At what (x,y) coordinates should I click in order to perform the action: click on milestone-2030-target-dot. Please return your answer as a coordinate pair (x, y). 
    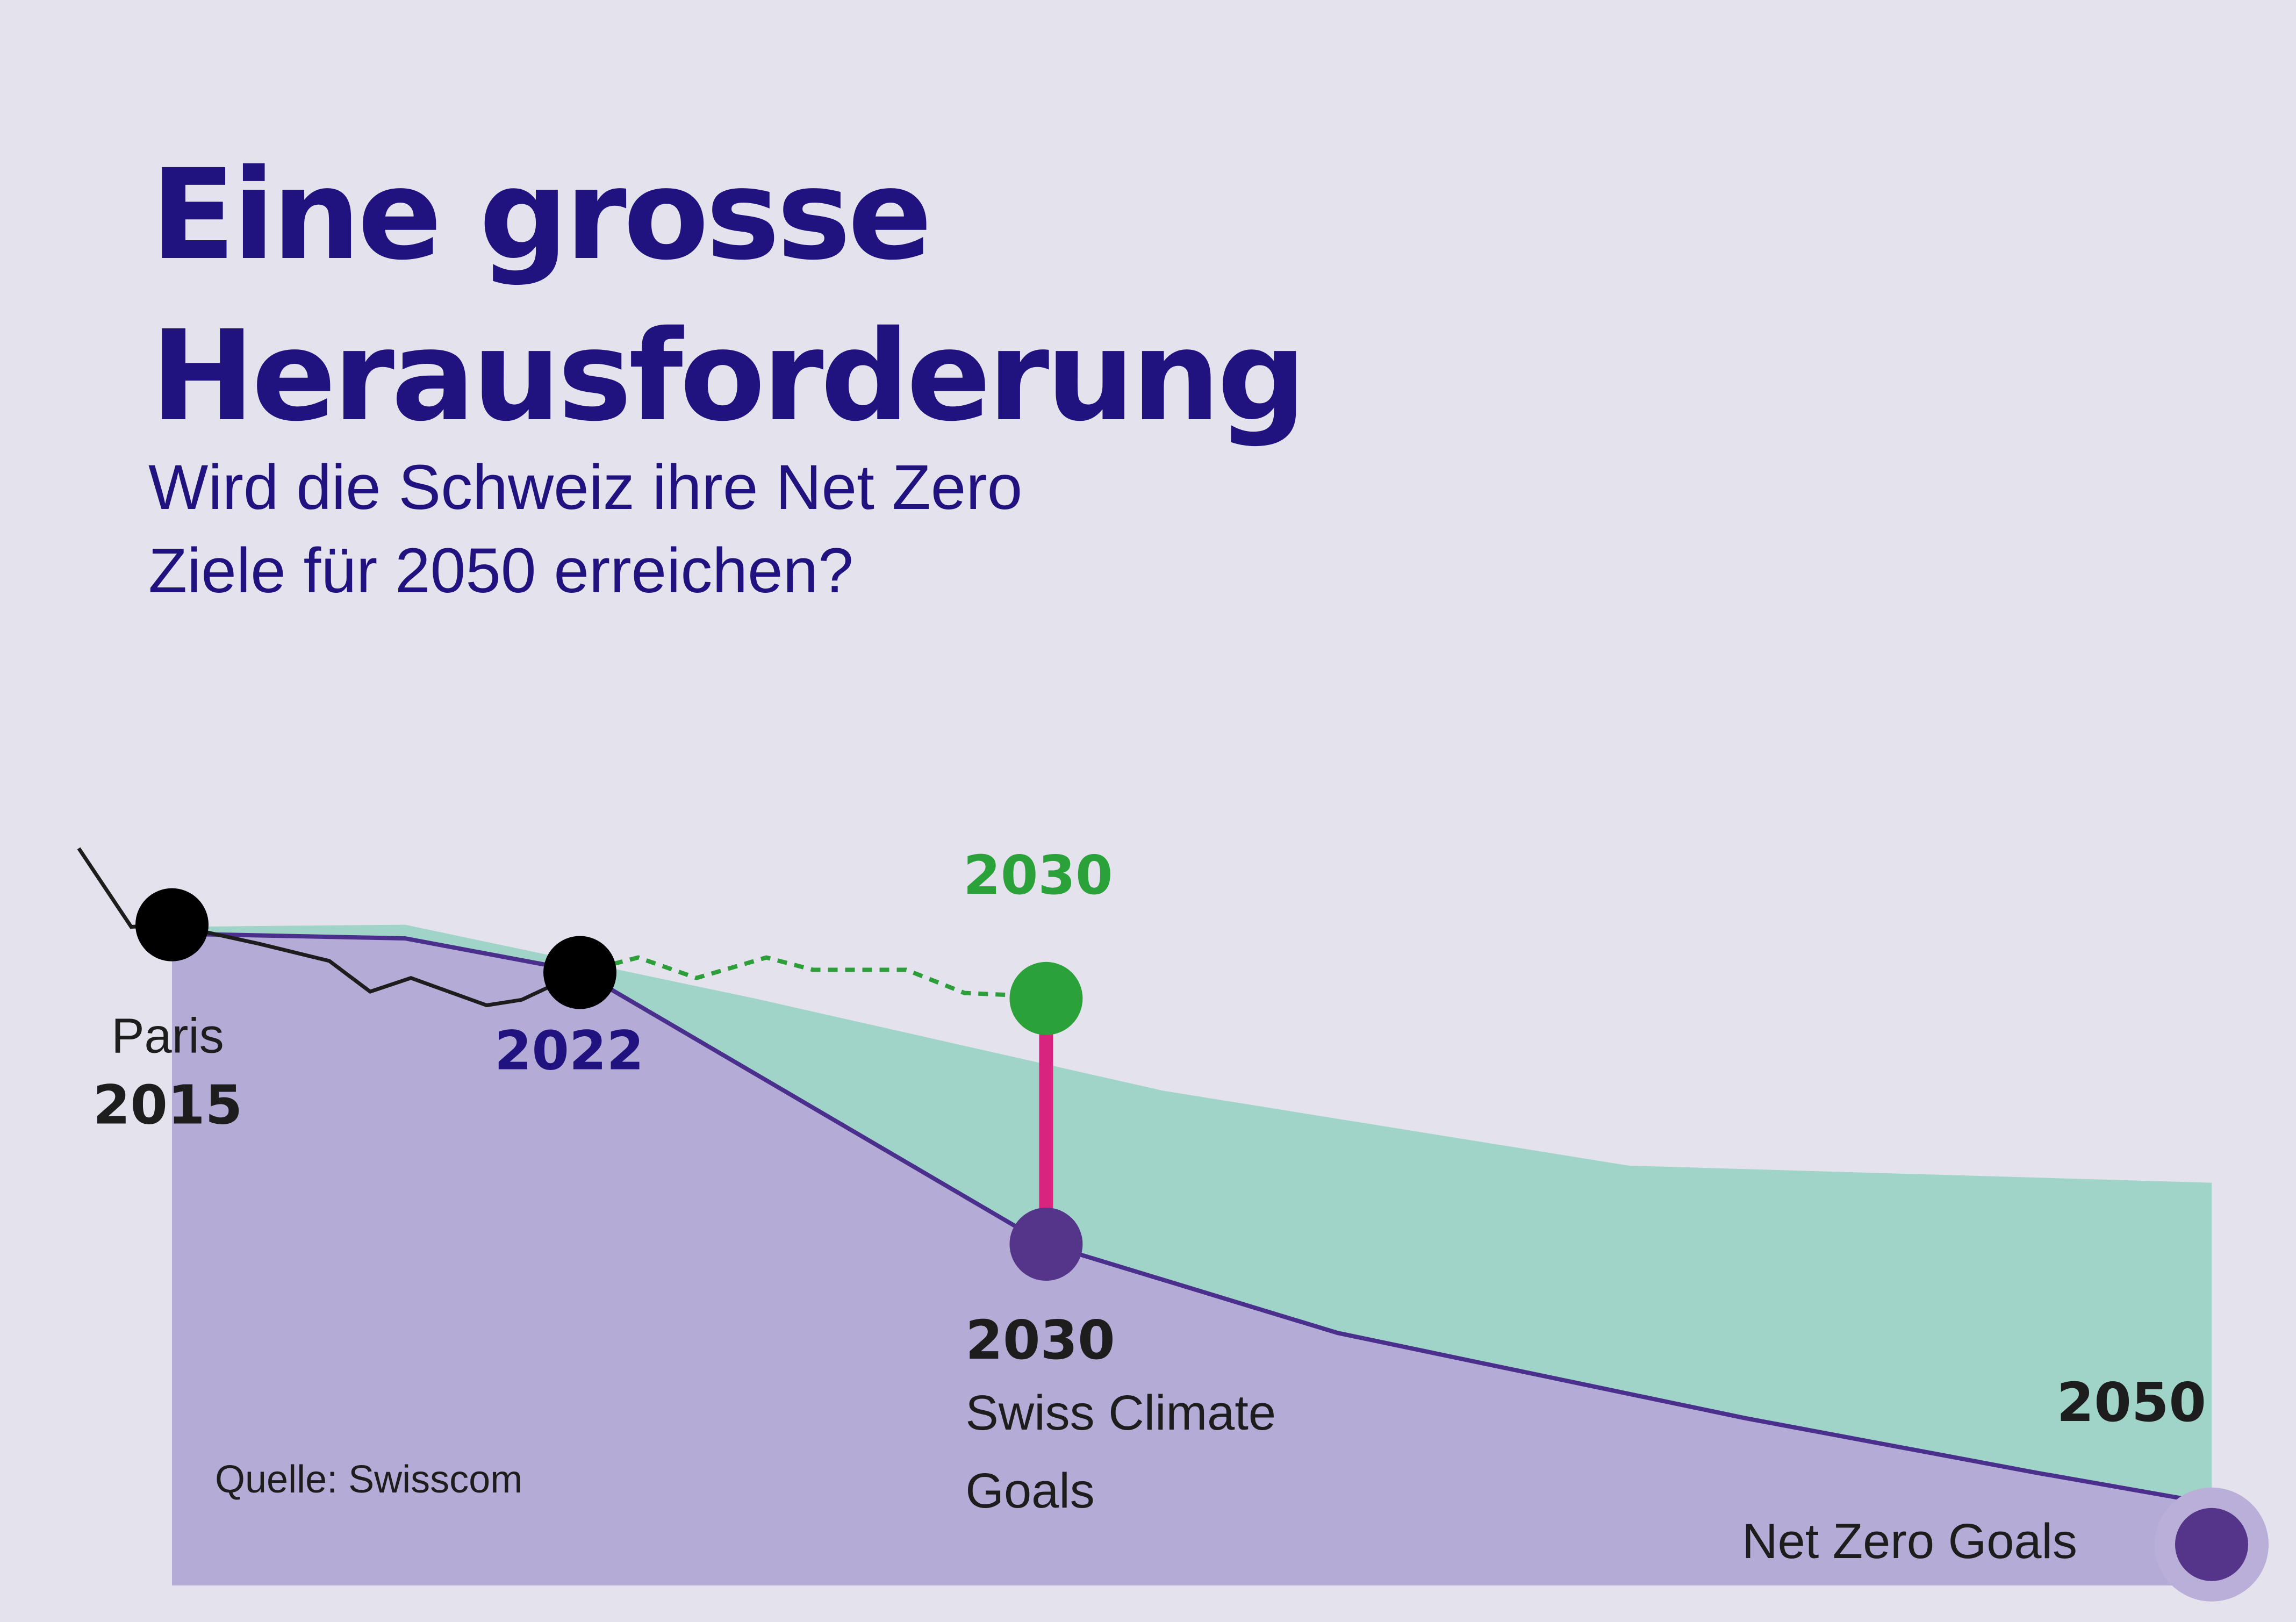
    Looking at the image, I should click on (1046, 1244).